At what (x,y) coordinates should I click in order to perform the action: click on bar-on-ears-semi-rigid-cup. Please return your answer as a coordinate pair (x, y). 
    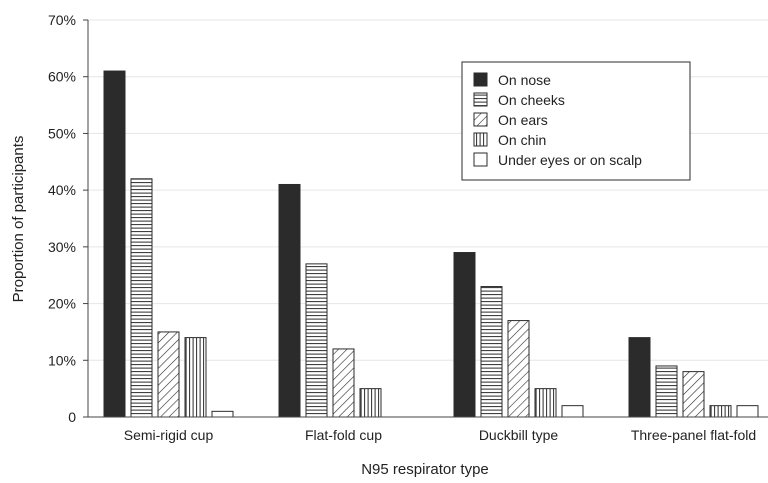
    Looking at the image, I should click on (168, 374).